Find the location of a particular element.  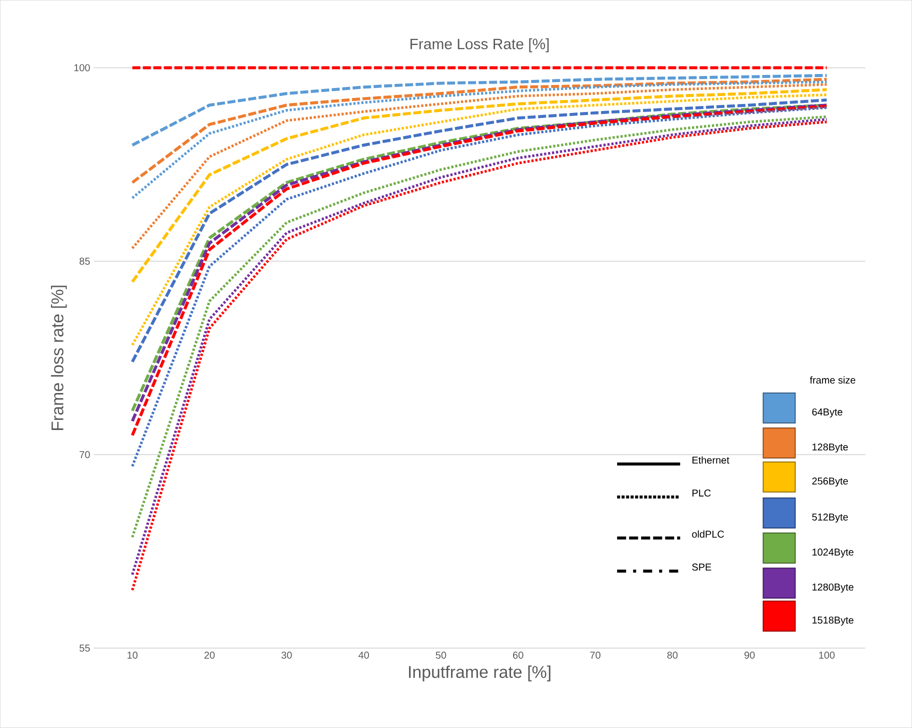

chart-title: Frame Loss Rate [%] is located at coordinates (479, 45).